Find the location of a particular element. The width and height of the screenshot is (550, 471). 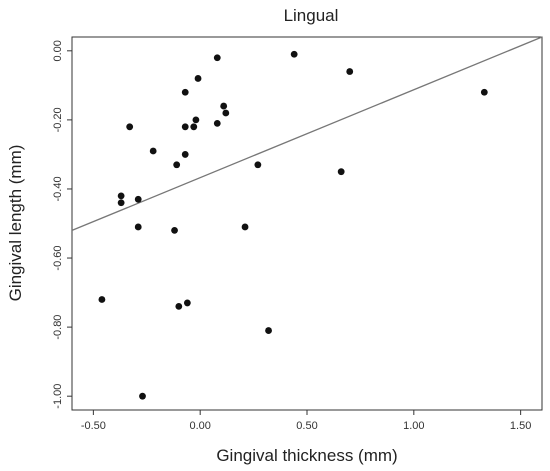

x-axis: -0.50 0.00 0.50 1.00 1.50 is located at coordinates (306, 421).